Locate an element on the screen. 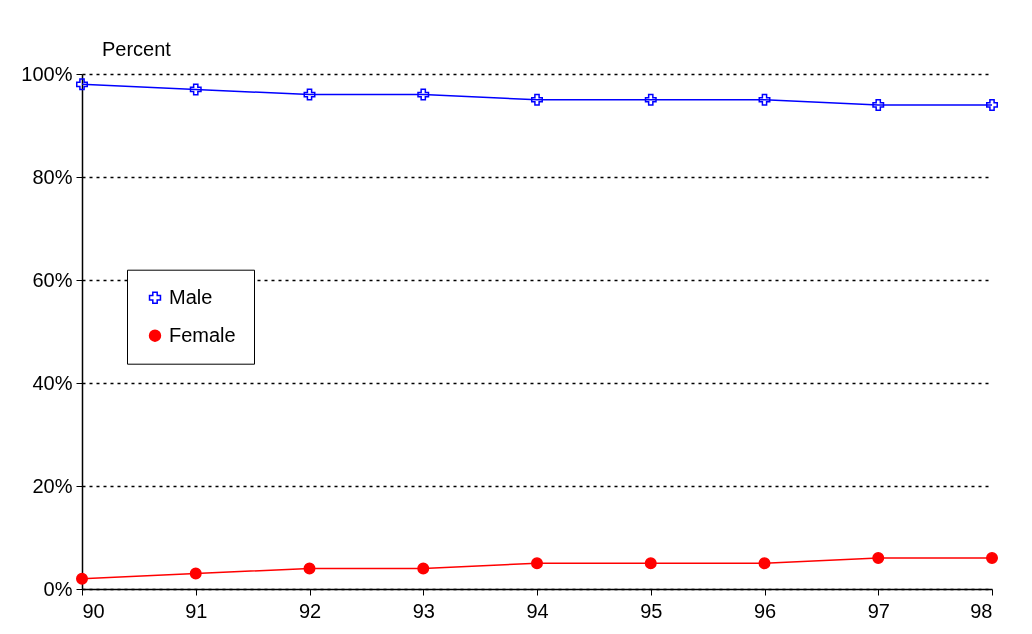 Image resolution: width=1032 pixels, height=634 pixels. legend-label: Female is located at coordinates (202, 334).